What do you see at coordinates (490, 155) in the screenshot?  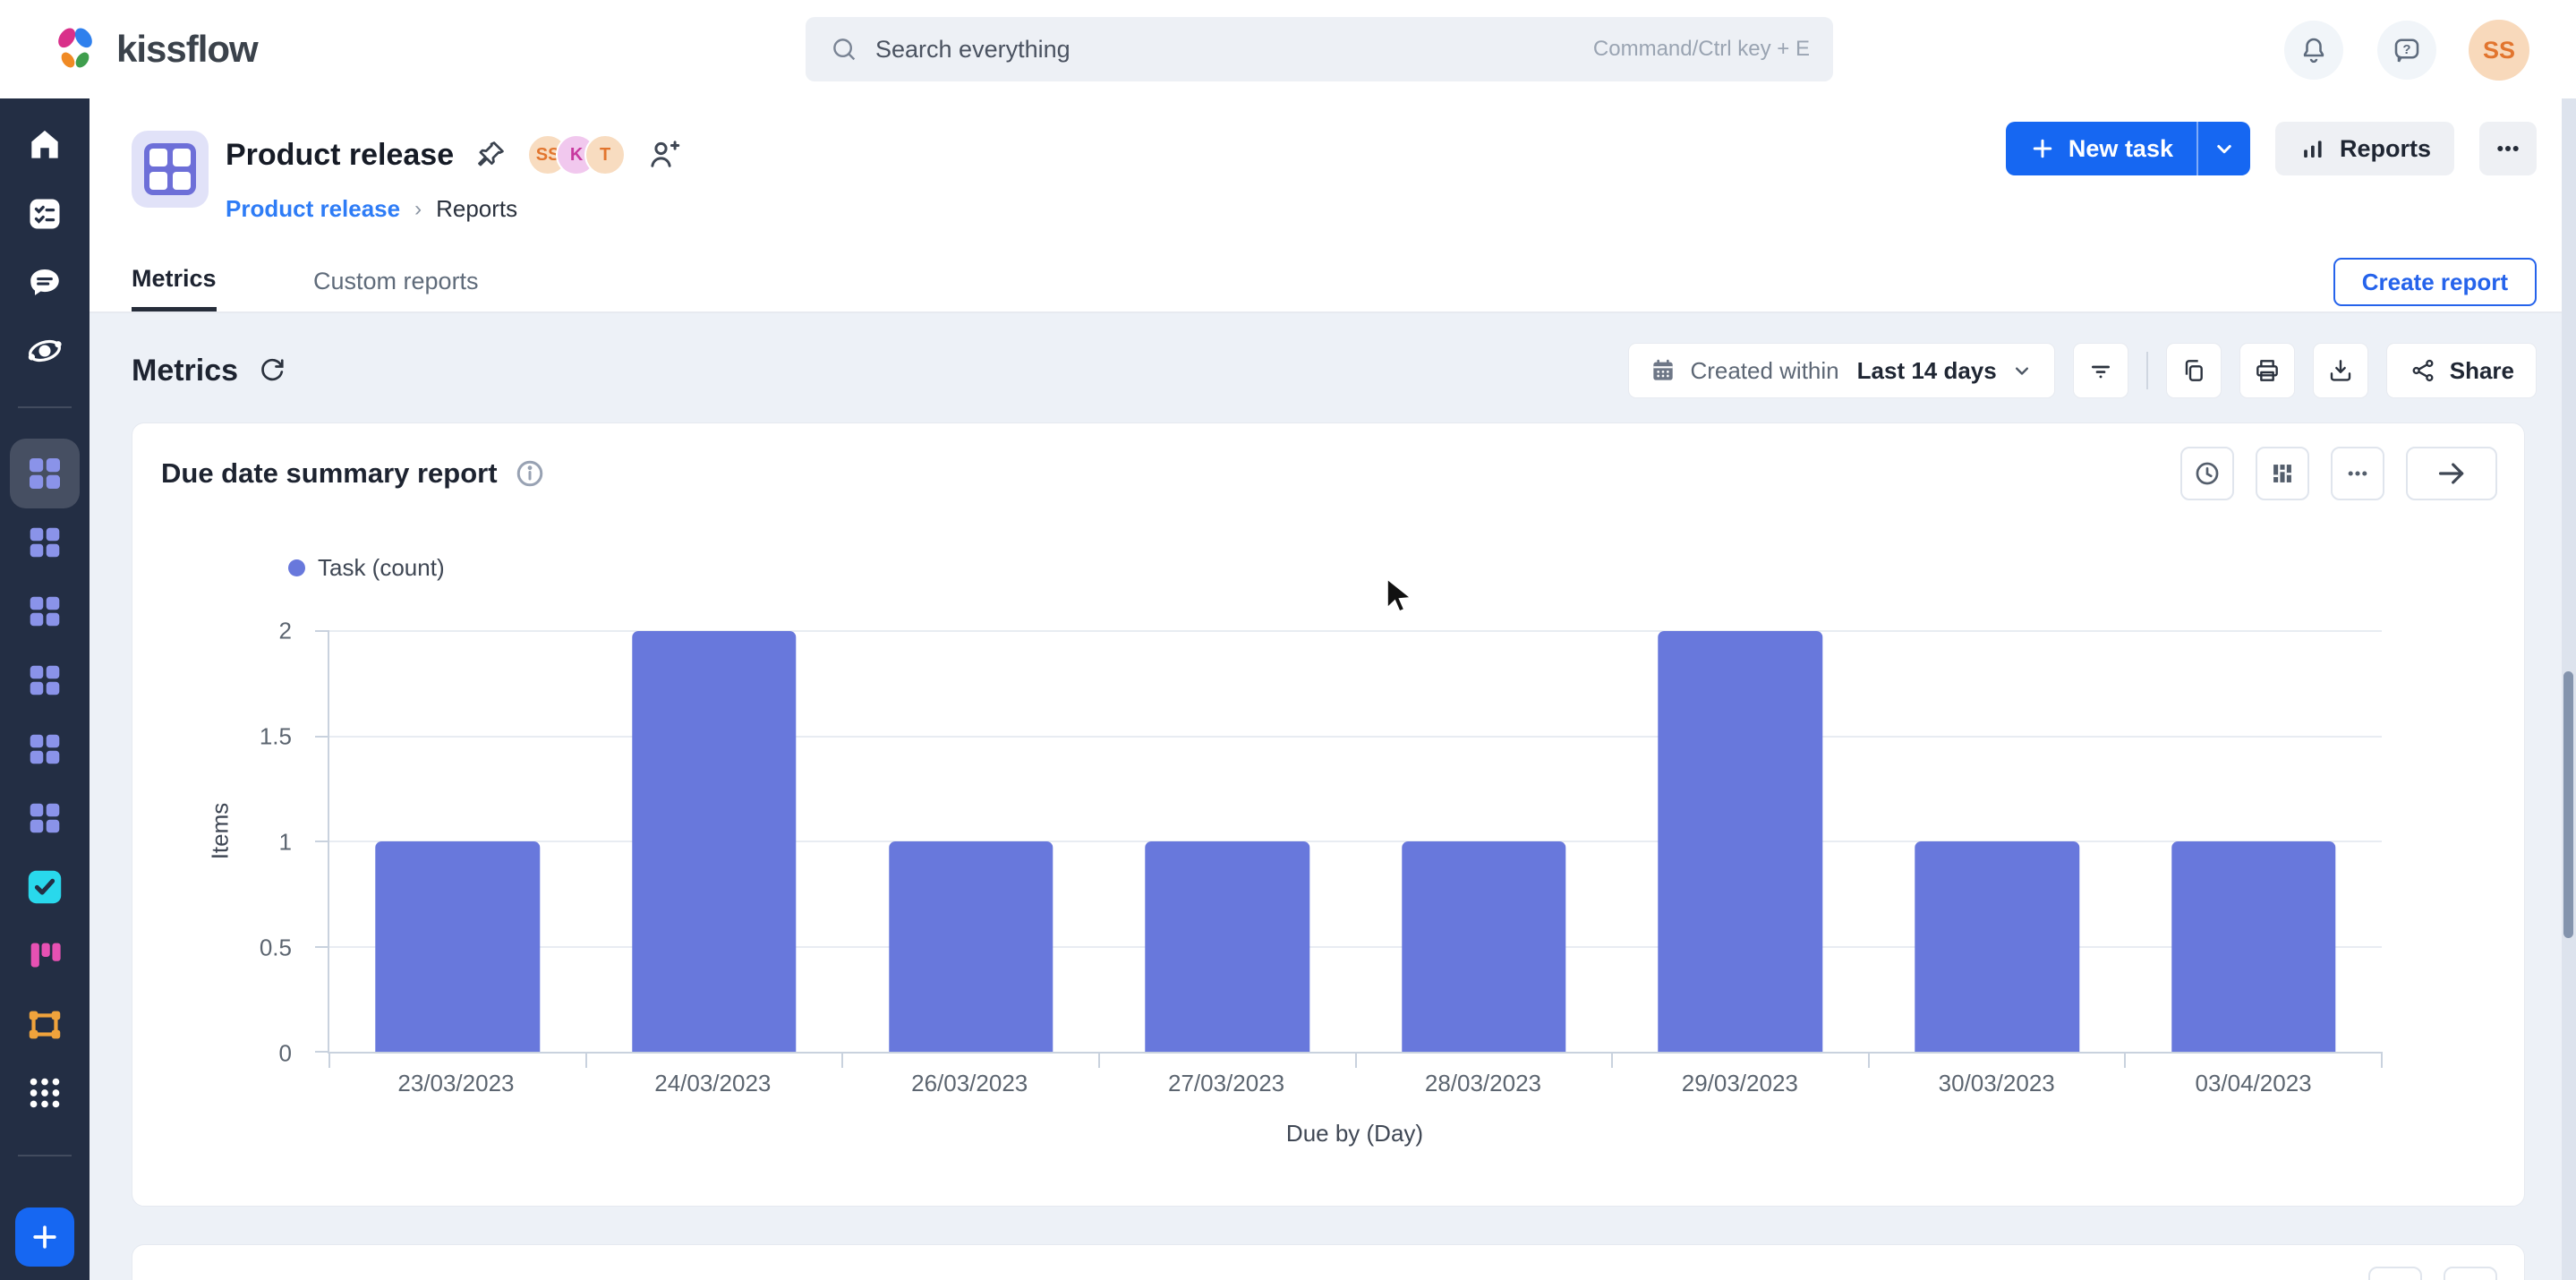 I see `pin-icon` at bounding box center [490, 155].